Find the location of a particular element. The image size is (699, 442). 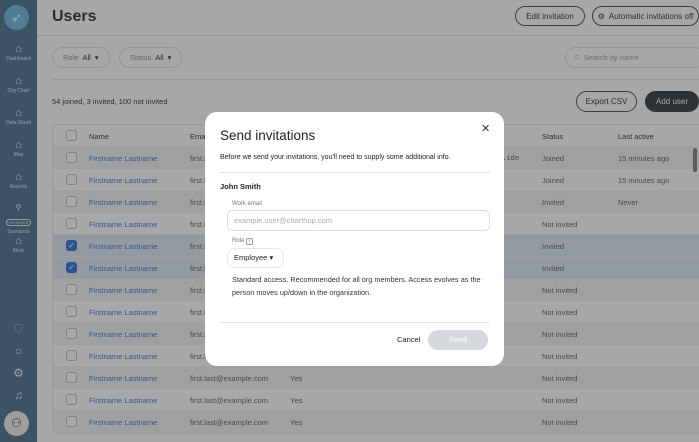

status-filter: Status All ▾ is located at coordinates (151, 57).